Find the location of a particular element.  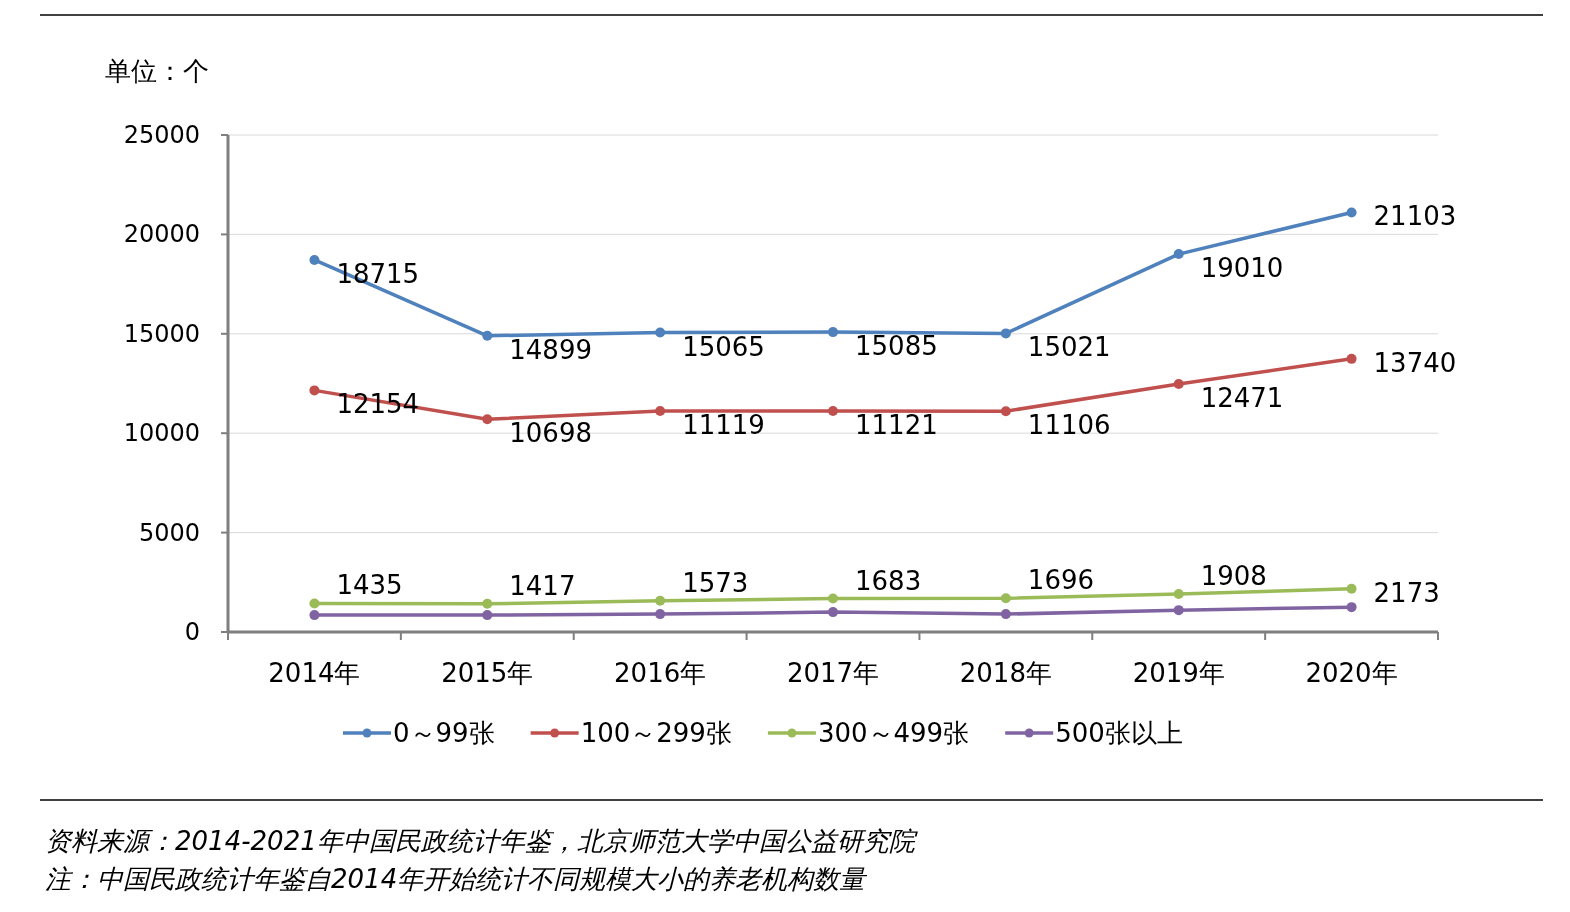

data-label: 1417 is located at coordinates (542, 585).